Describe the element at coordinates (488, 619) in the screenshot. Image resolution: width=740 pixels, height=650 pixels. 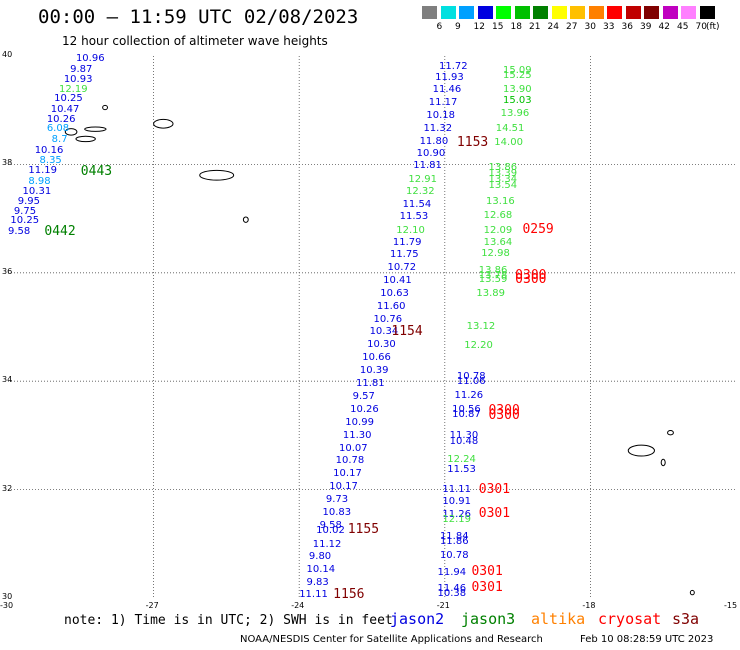
I see `satellite-jason3: jason3` at that location.